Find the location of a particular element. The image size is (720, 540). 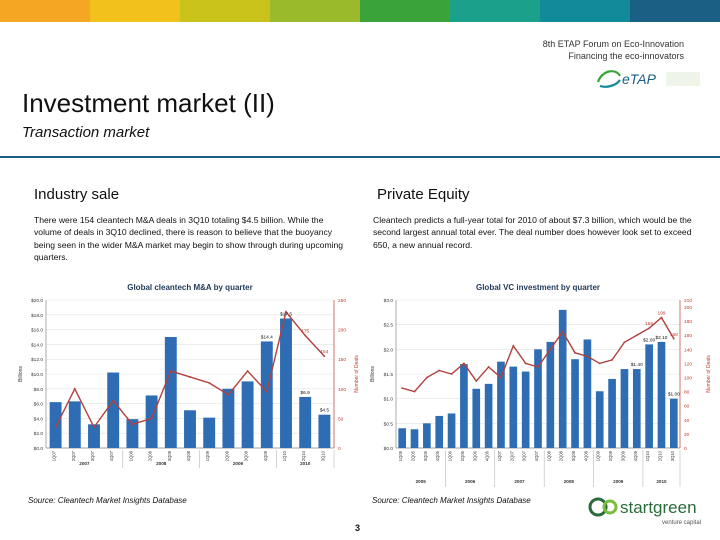

page-title: Investment market (II) is located at coordinates (148, 103).